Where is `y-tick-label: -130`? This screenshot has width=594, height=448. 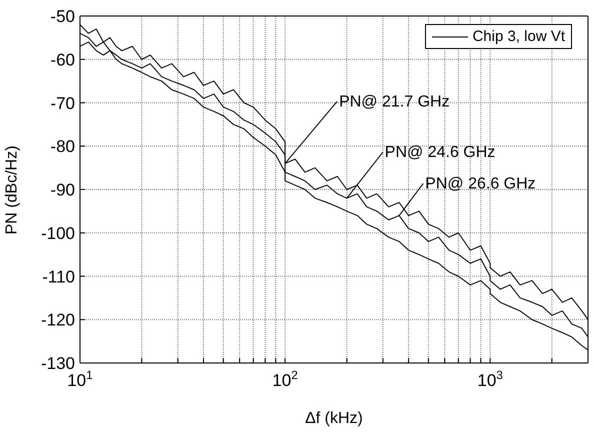
y-tick-label: -130 is located at coordinates (57, 364).